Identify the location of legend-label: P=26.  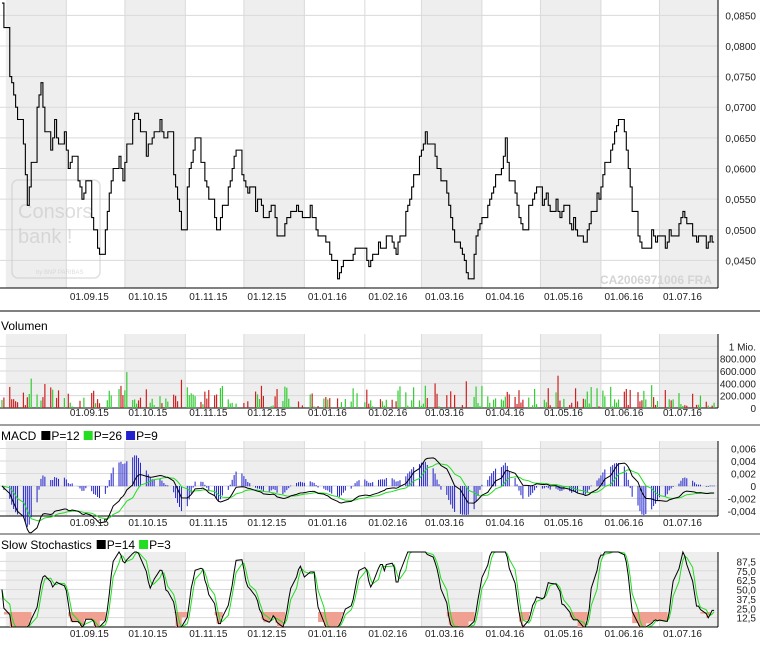
(108, 436).